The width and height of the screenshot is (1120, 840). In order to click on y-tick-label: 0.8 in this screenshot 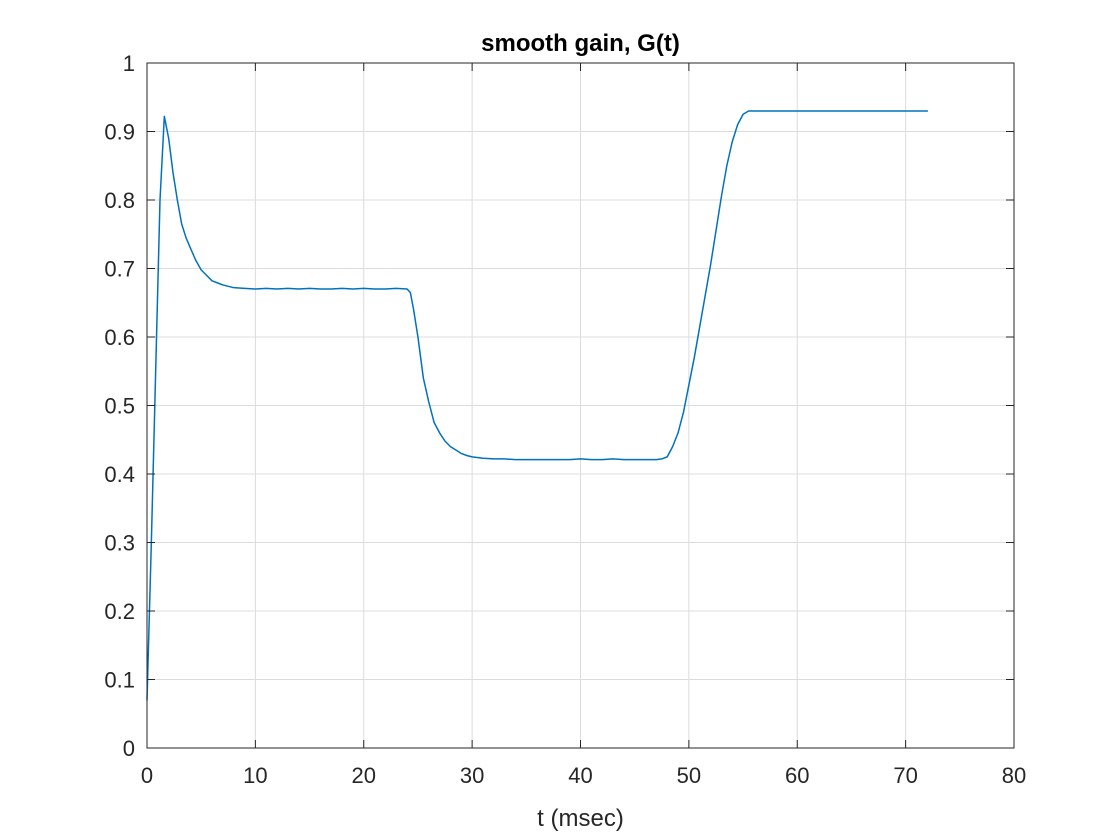, I will do `click(119, 200)`.